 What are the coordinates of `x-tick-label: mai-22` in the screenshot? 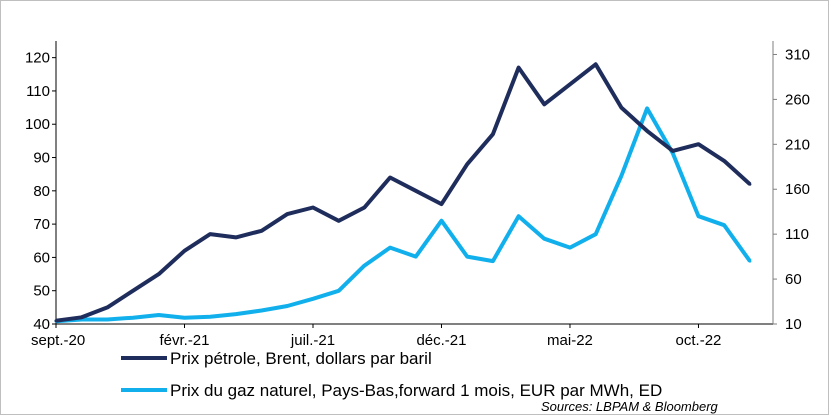 It's located at (570, 340).